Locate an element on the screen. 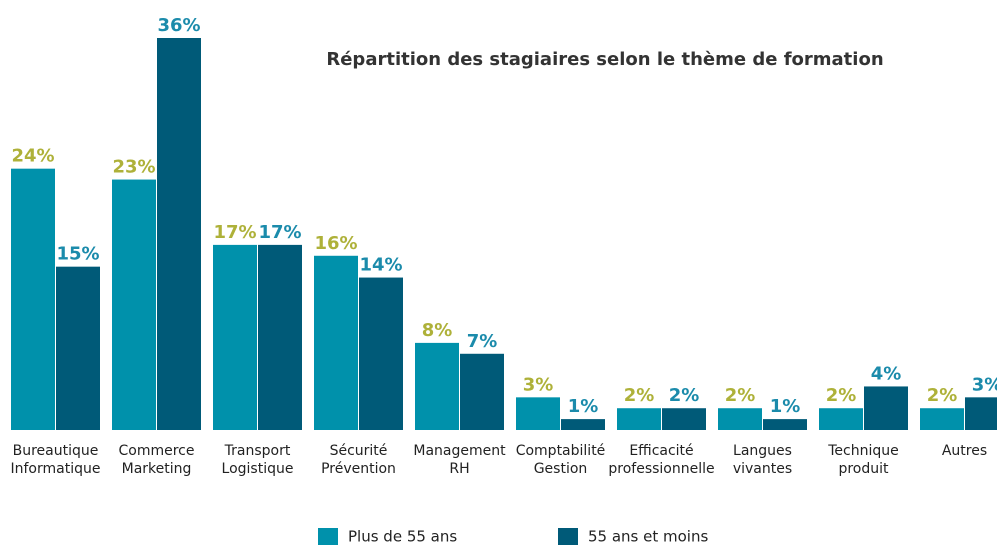 This screenshot has height=545, width=997. x-tick-label: Management RH is located at coordinates (459, 460).